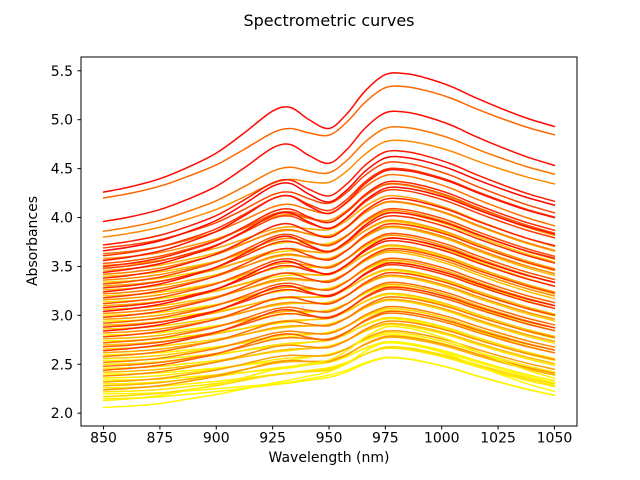 Image resolution: width=640 pixels, height=480 pixels. I want to click on x-axis-ticks, so click(329, 428).